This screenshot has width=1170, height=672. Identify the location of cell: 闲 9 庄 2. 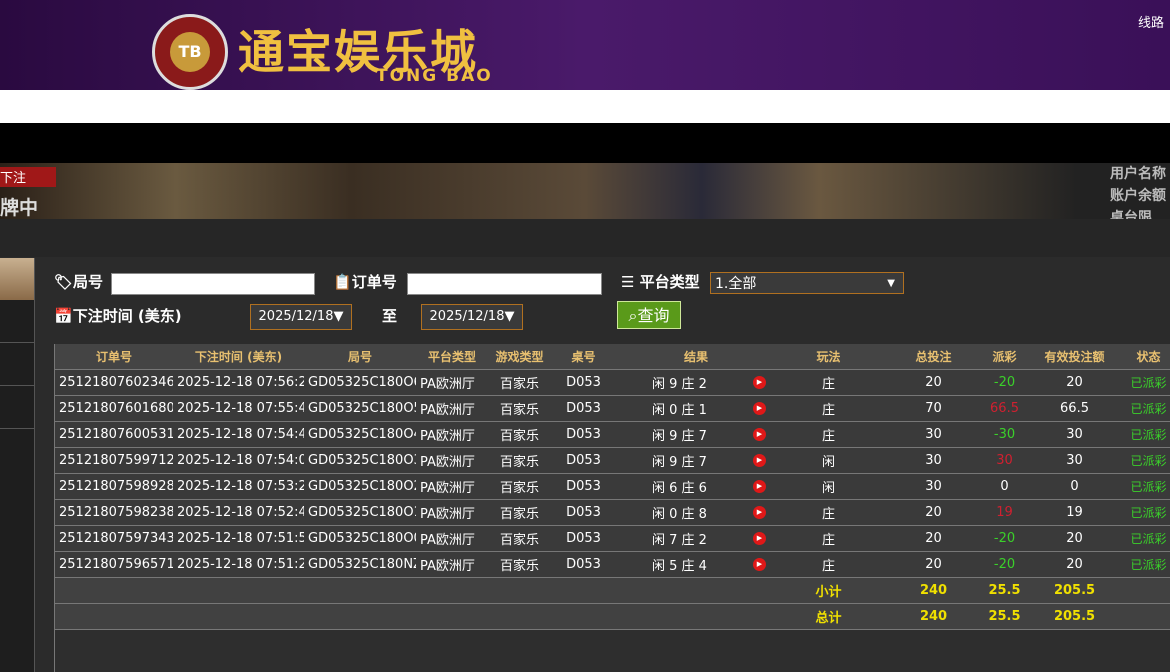
(679, 382).